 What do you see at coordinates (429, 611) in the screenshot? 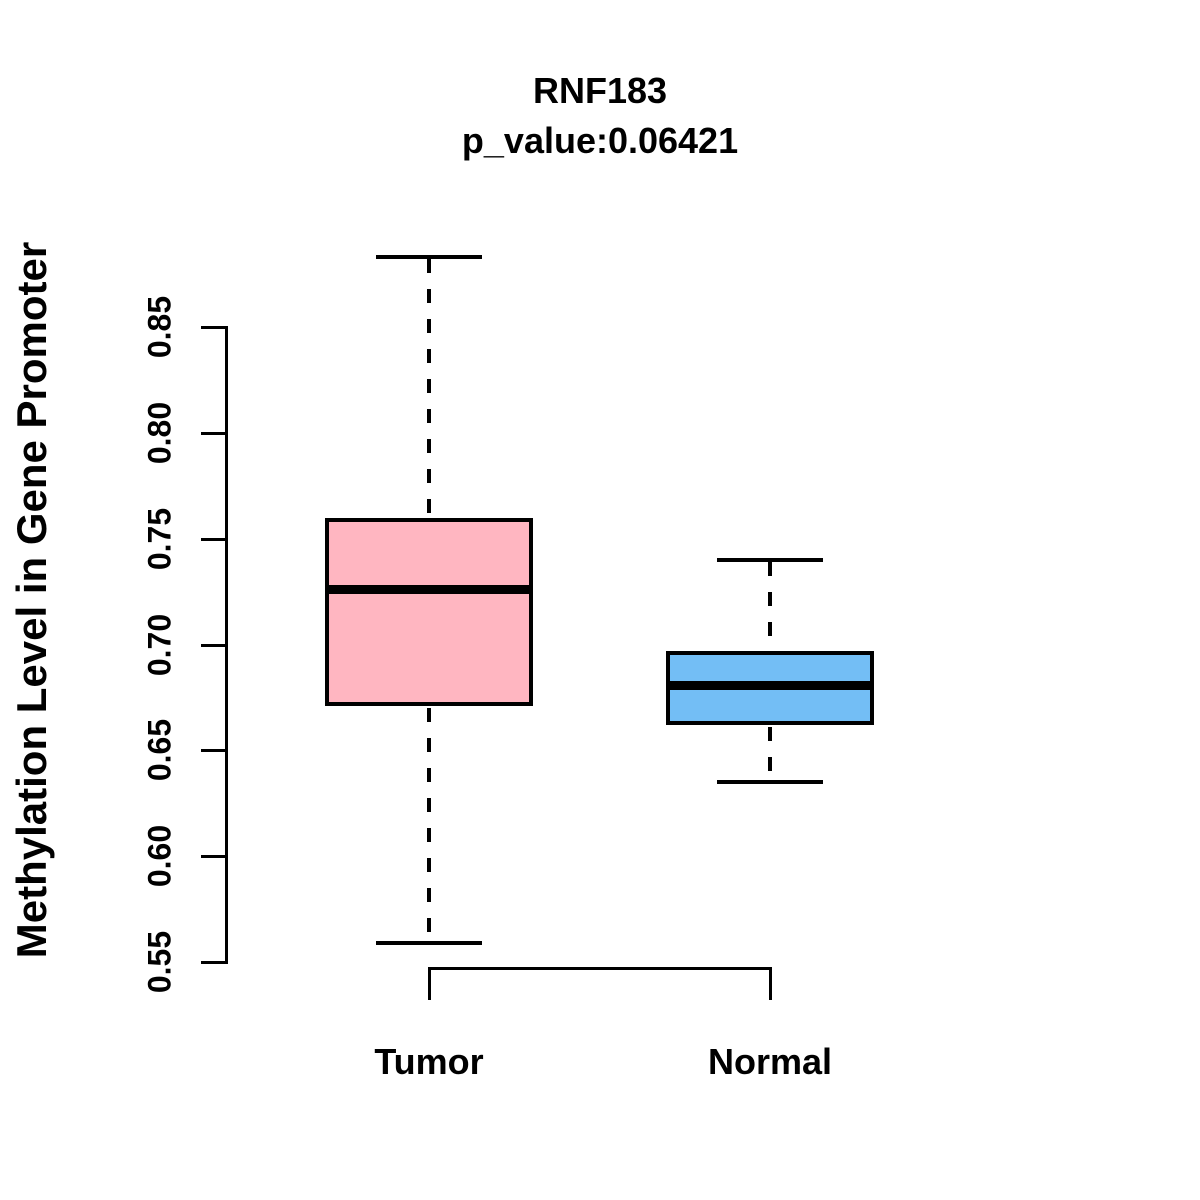
I see `box-tumor` at bounding box center [429, 611].